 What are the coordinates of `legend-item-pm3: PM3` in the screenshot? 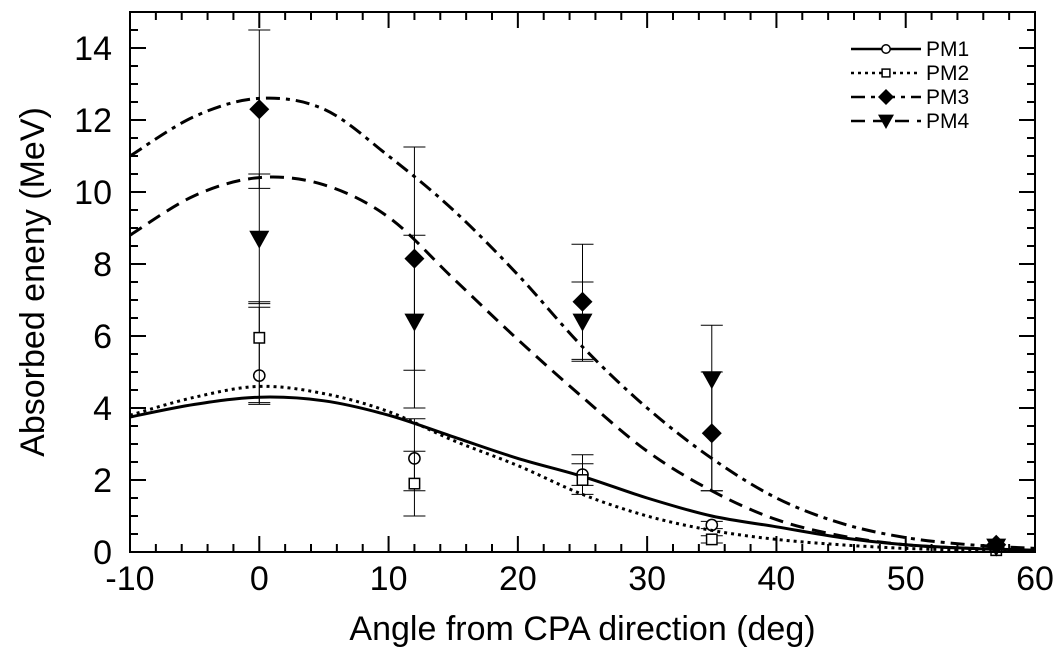 It's located at (910, 97).